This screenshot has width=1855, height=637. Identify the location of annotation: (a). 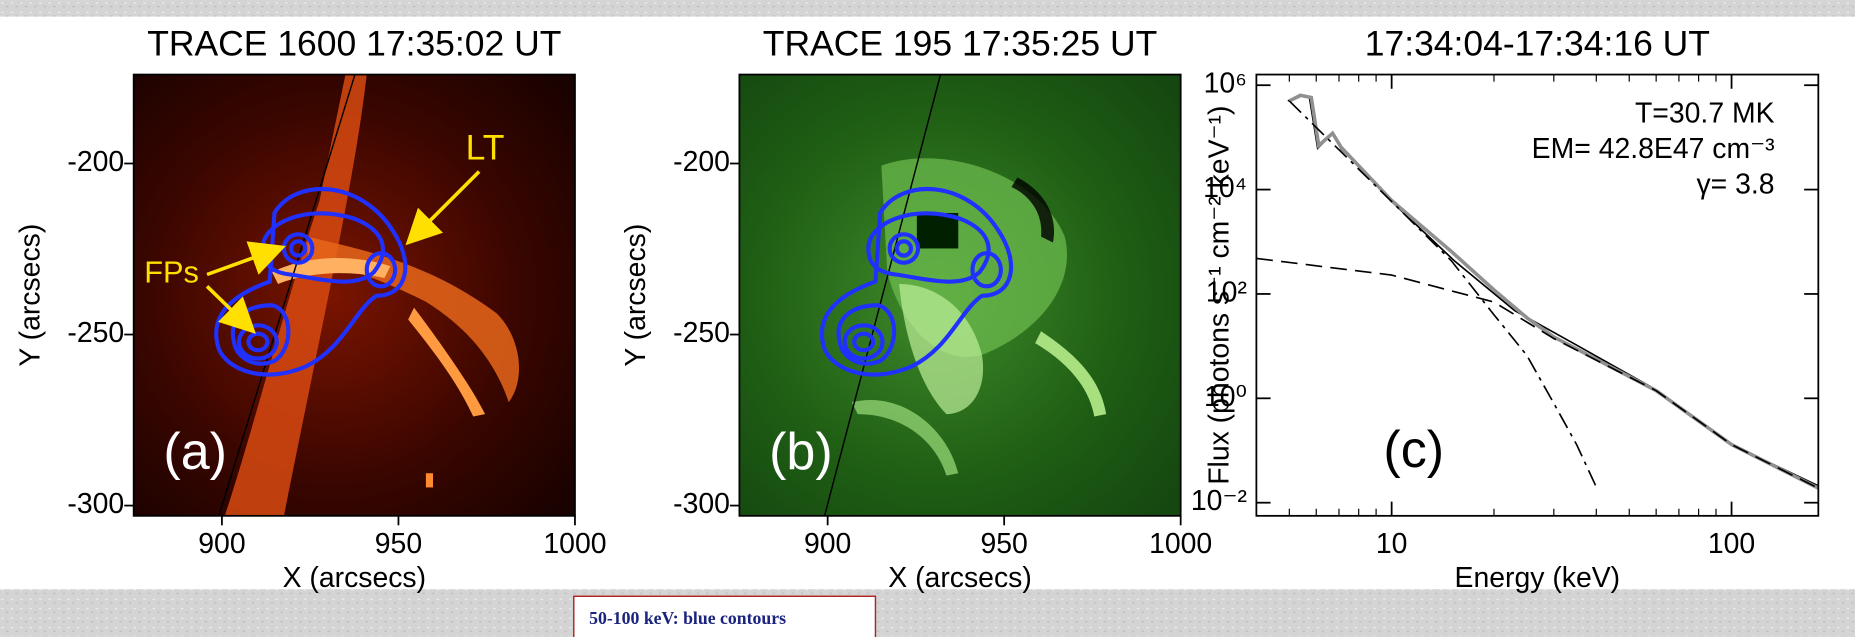
(195, 452).